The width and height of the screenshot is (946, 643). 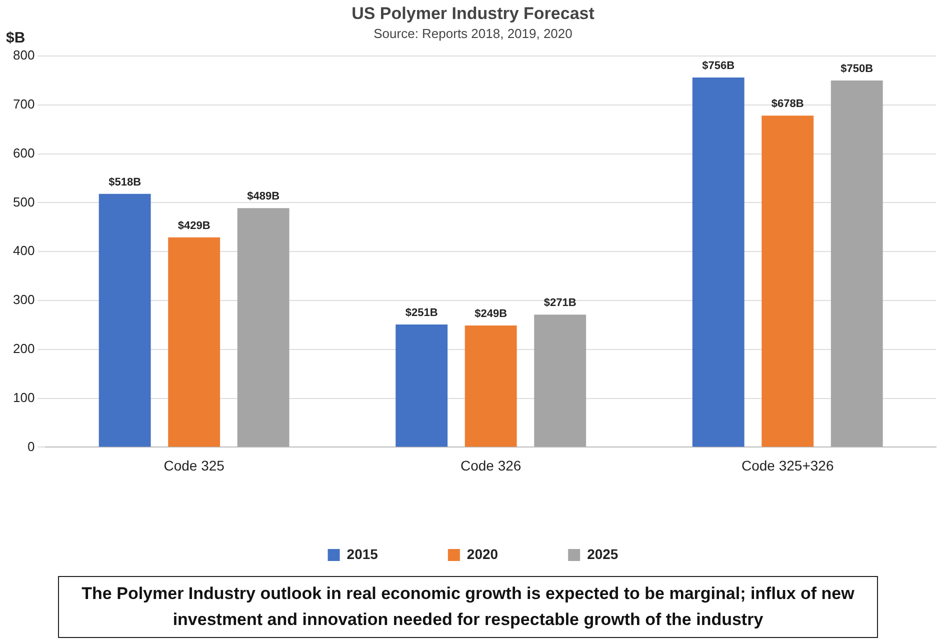 I want to click on x-tick-label: Code 325+326, so click(x=787, y=465).